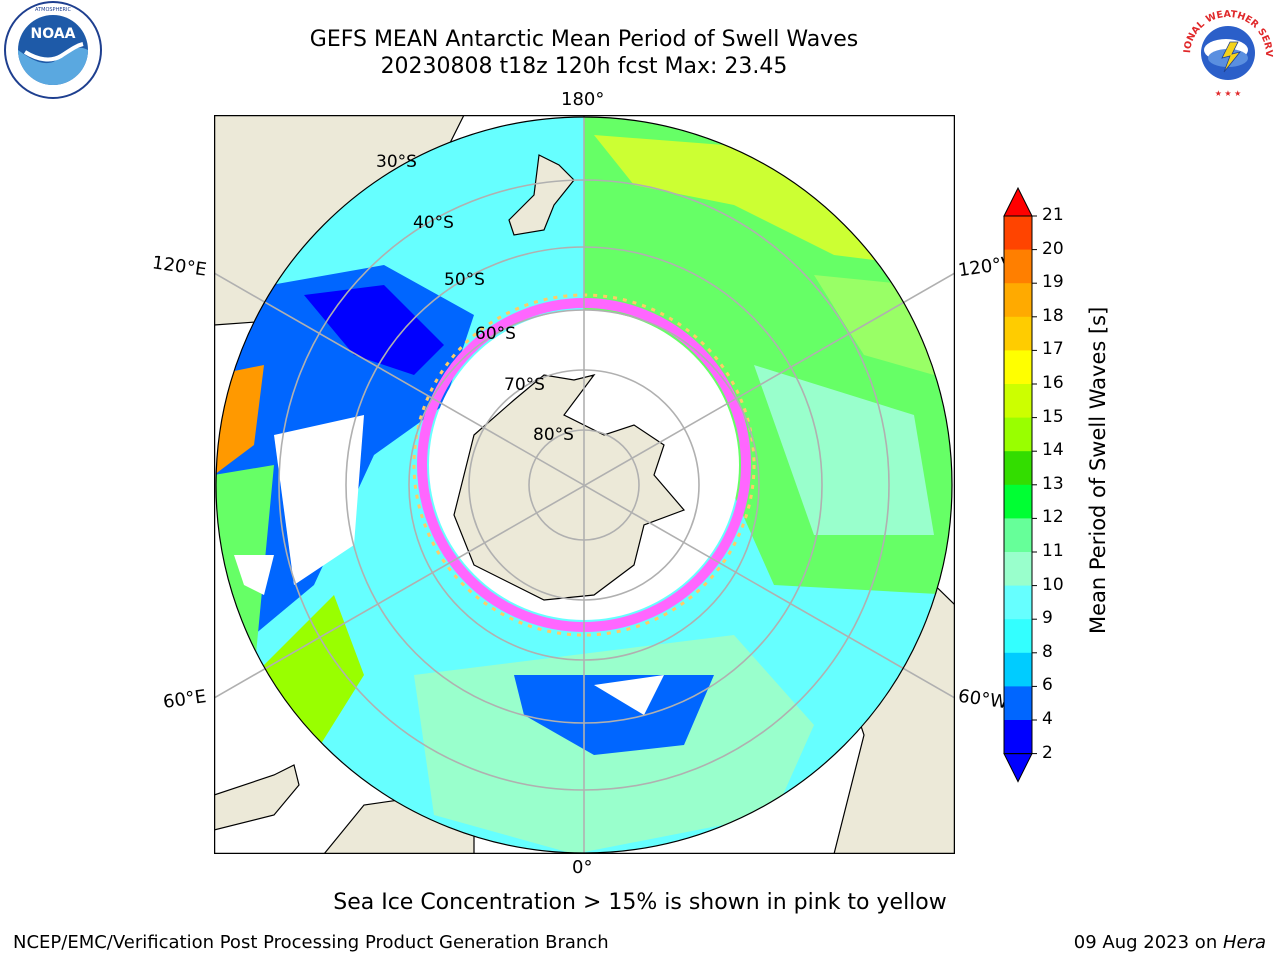 Image resolution: width=1280 pixels, height=960 pixels. I want to click on colorbar-tick-label: 2, so click(1047, 752).